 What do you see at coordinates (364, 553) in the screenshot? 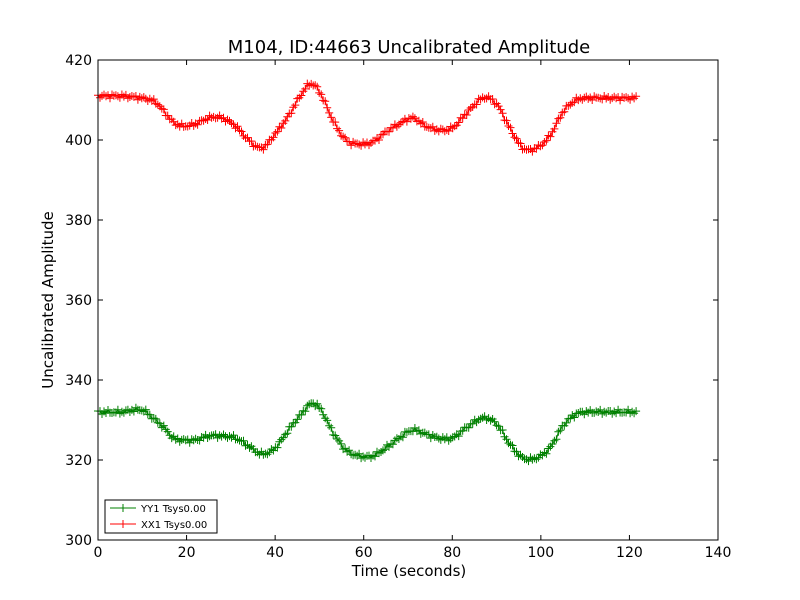
I see `x-tick-label: 60` at bounding box center [364, 553].